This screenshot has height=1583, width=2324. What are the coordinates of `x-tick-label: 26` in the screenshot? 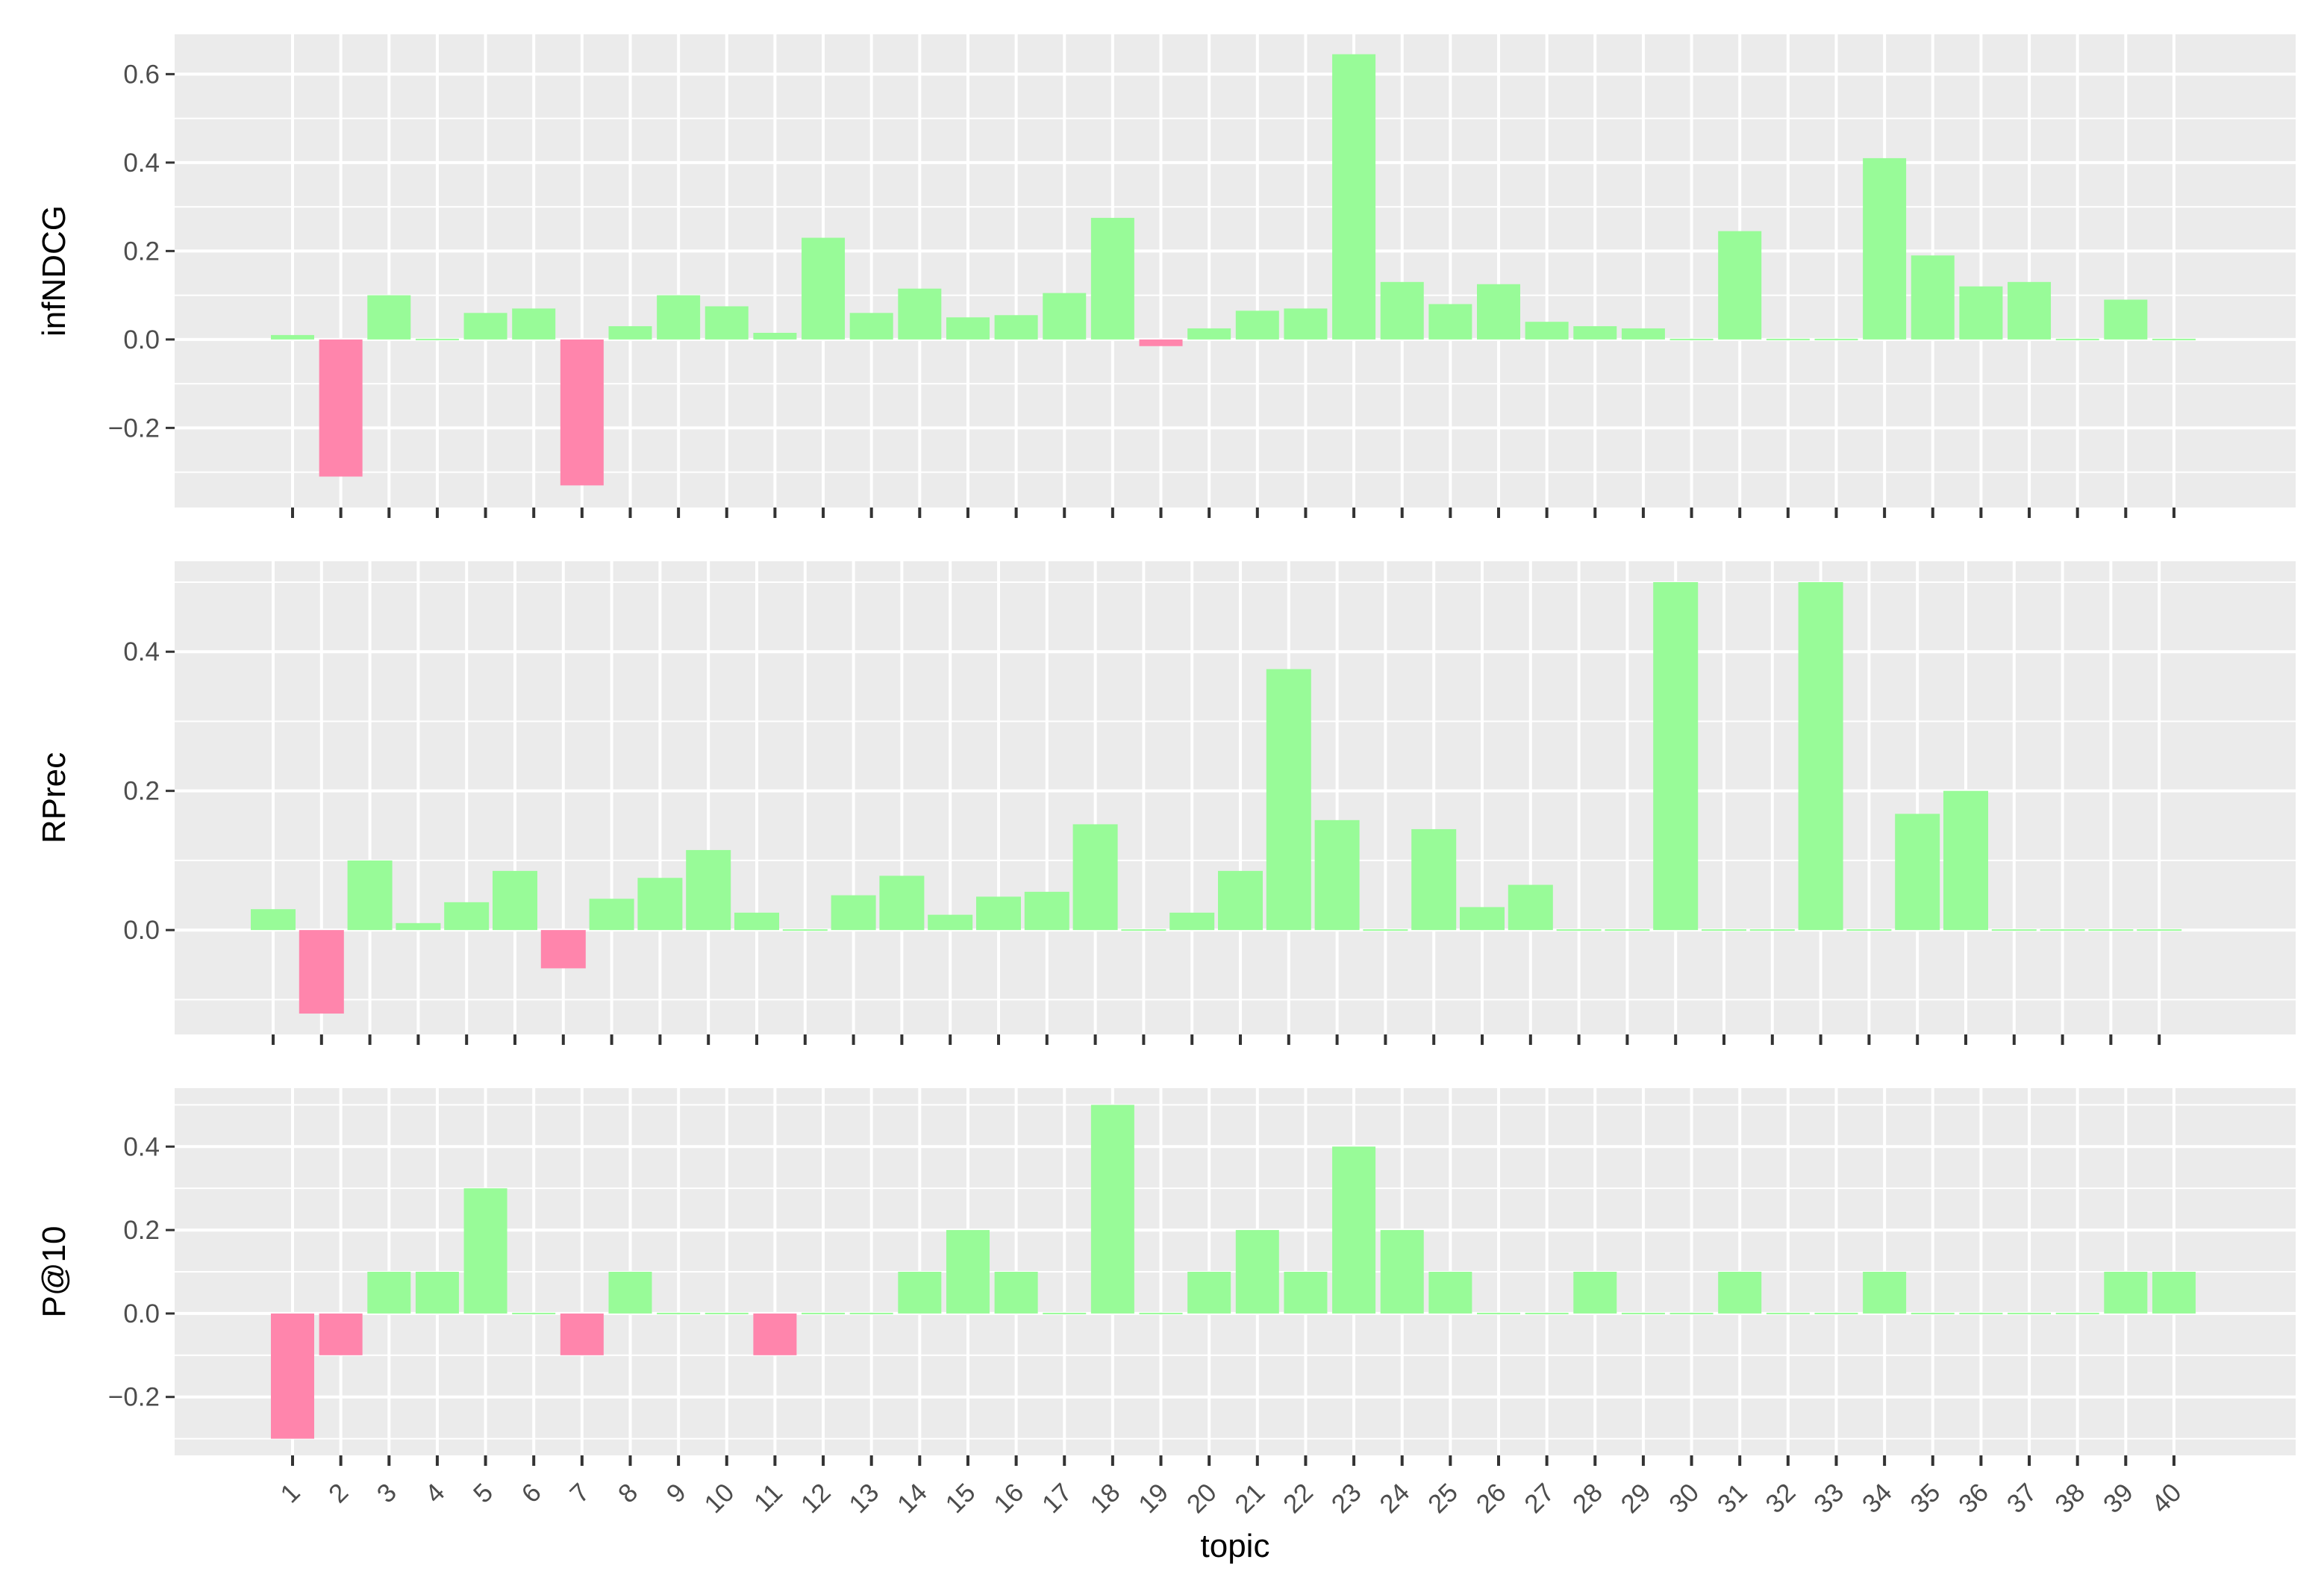 It's located at (1492, 1498).